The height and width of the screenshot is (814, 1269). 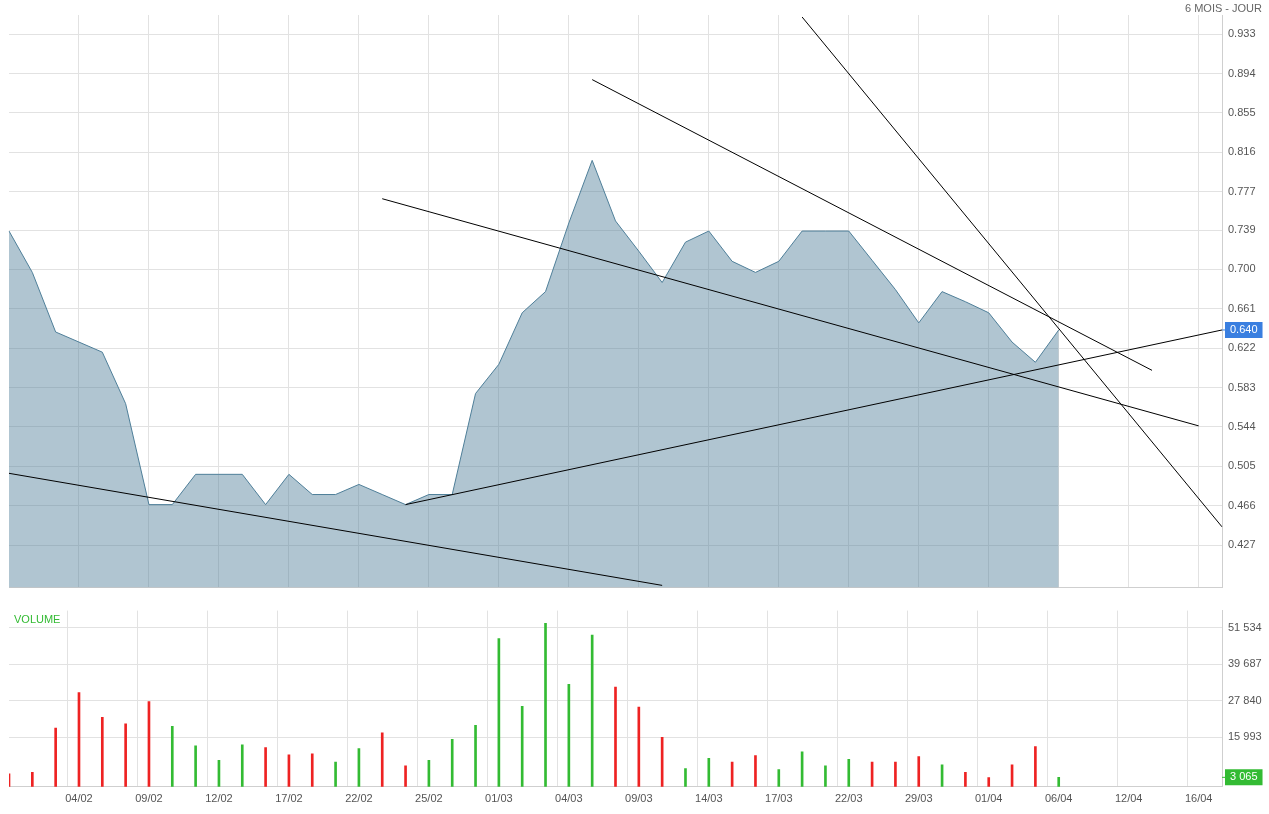 What do you see at coordinates (149, 798) in the screenshot?
I see `x-tick-label: 09/02` at bounding box center [149, 798].